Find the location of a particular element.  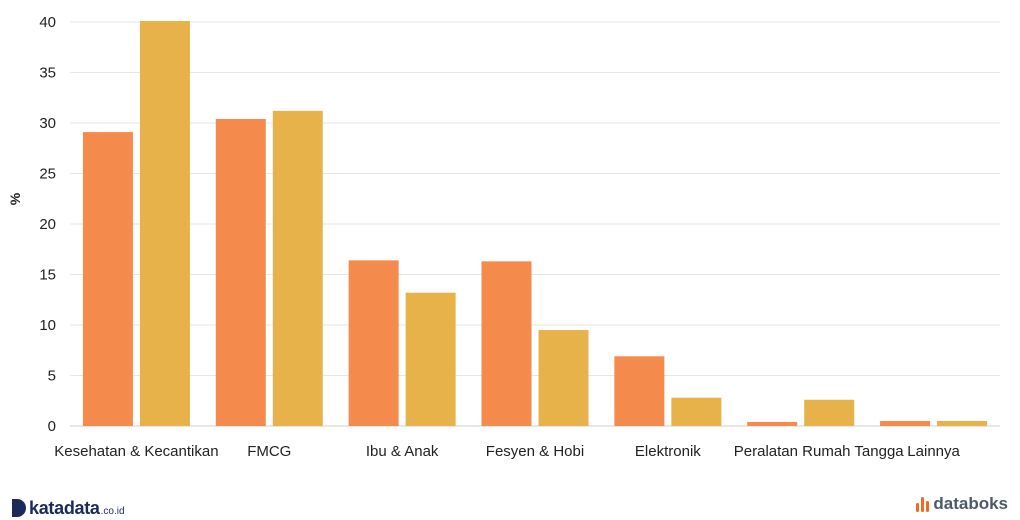

y-axis-label: % is located at coordinates (15, 198).